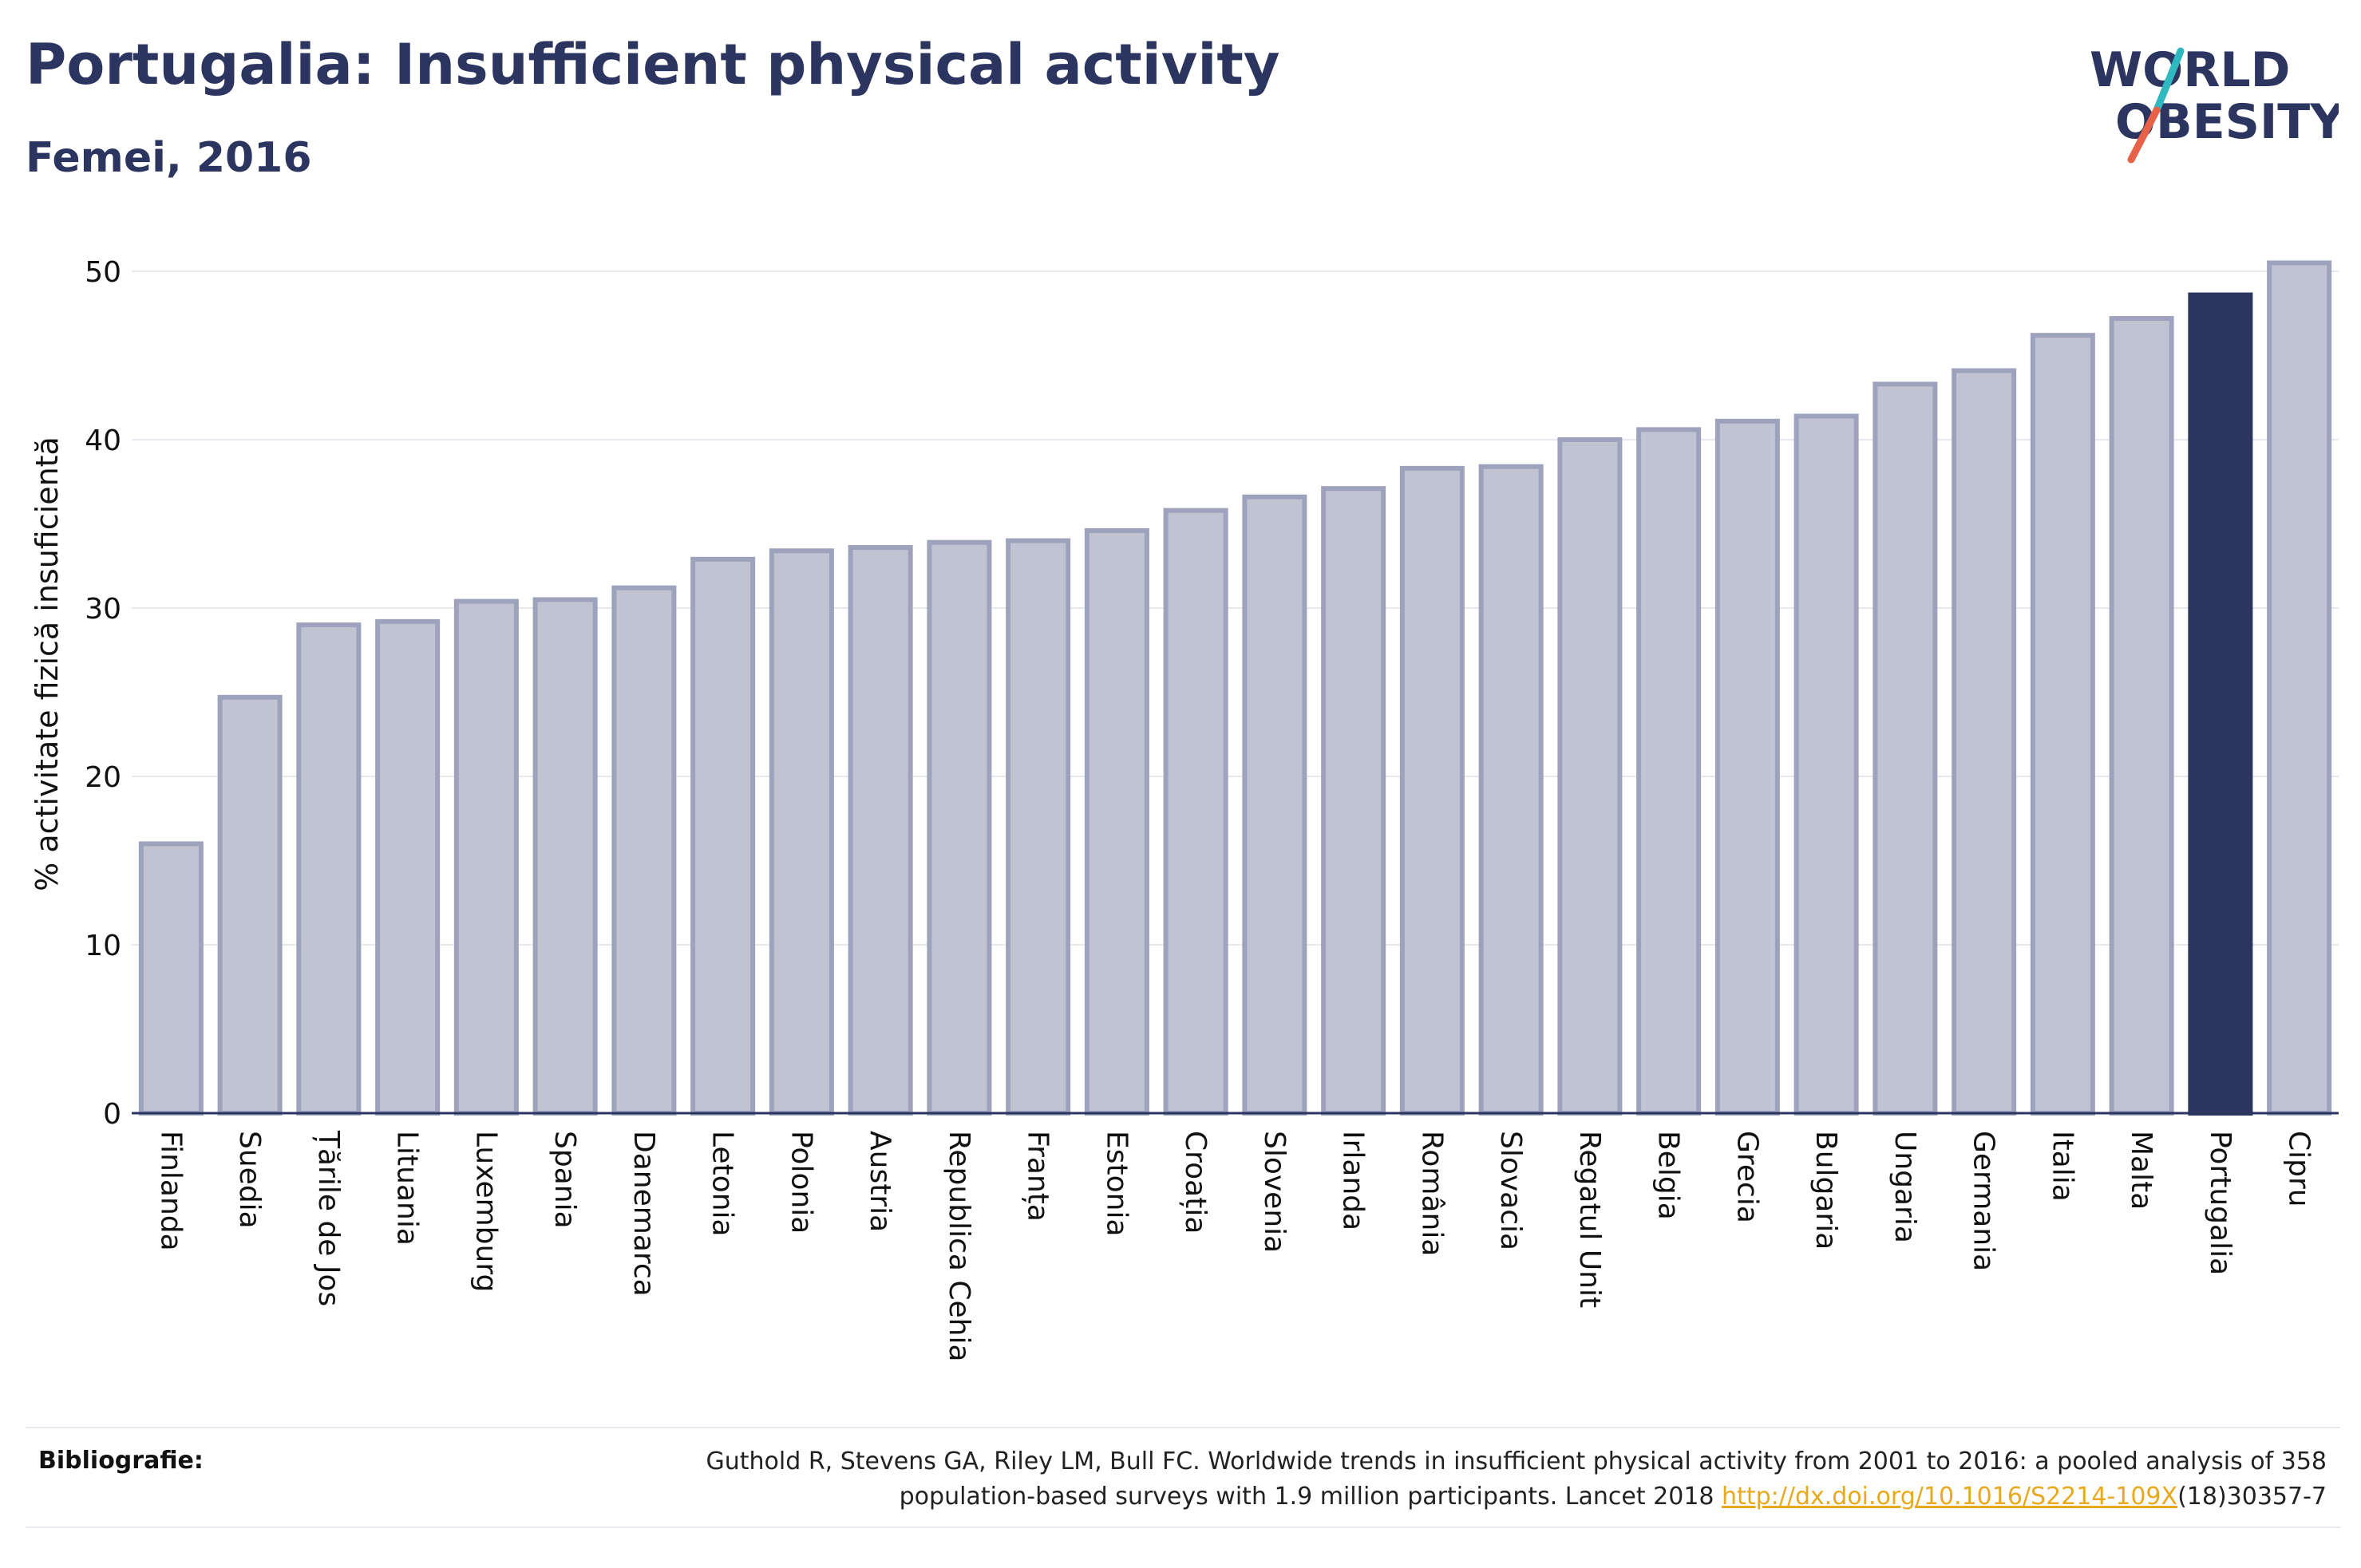 The width and height of the screenshot is (2361, 1568). Describe the element at coordinates (407, 1188) in the screenshot. I see `x-tick-label: Lituania` at that location.